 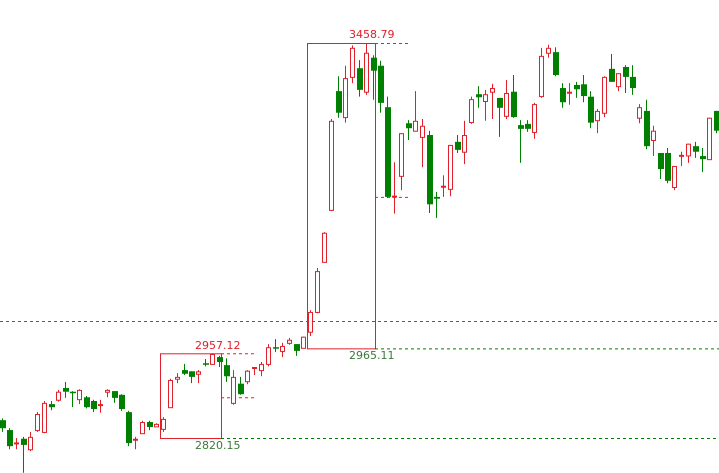 I want to click on box1-low-label: 2820.15, so click(x=218, y=445).